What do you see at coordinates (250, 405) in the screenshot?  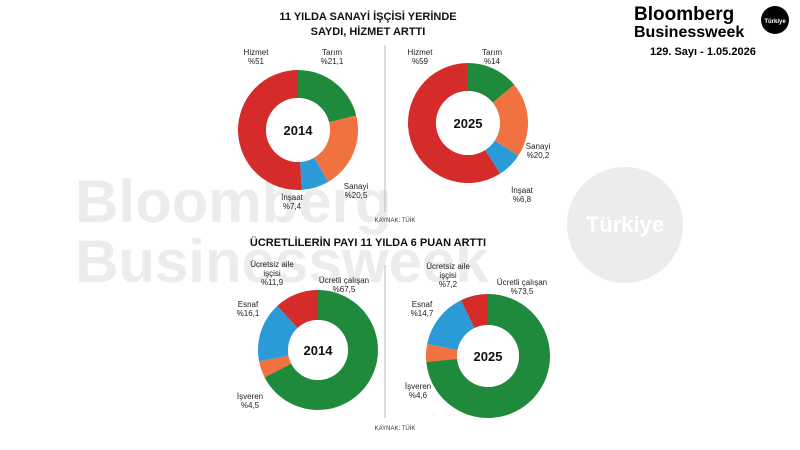 I see `value-label: %4,5` at bounding box center [250, 405].